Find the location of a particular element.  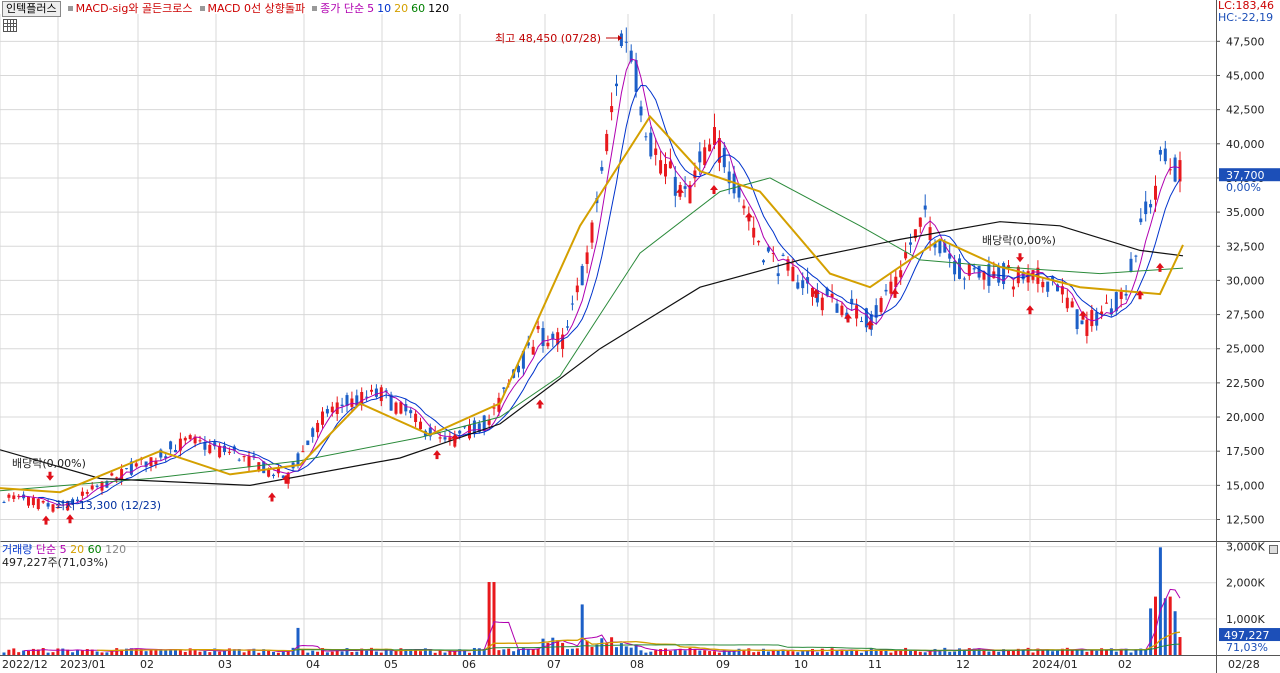

lc-hc-box: LC:183,46 HC:-22,19 is located at coordinates (1249, 12).